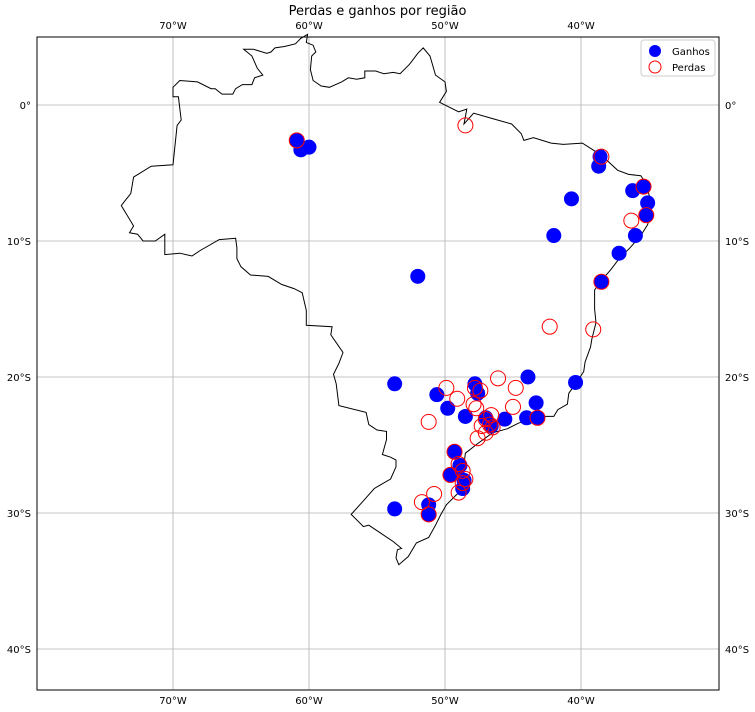 The height and width of the screenshot is (712, 755). What do you see at coordinates (655, 67) in the screenshot?
I see `legend-loss-marker` at bounding box center [655, 67].